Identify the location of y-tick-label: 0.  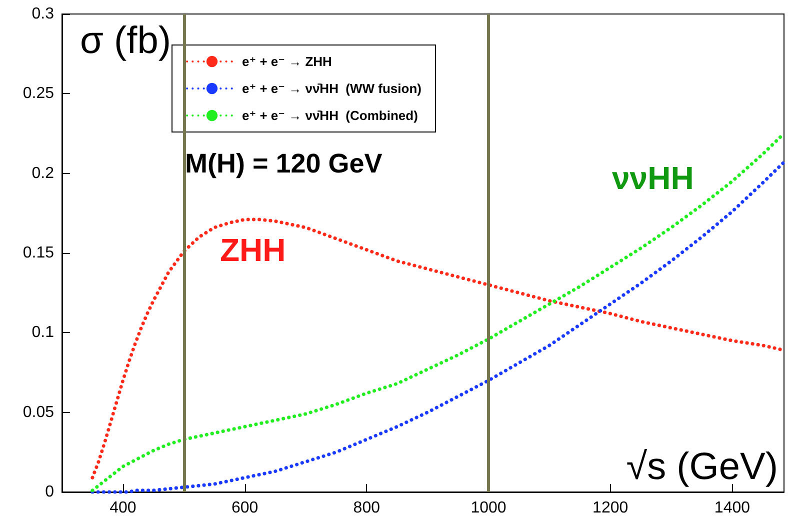
(49, 492).